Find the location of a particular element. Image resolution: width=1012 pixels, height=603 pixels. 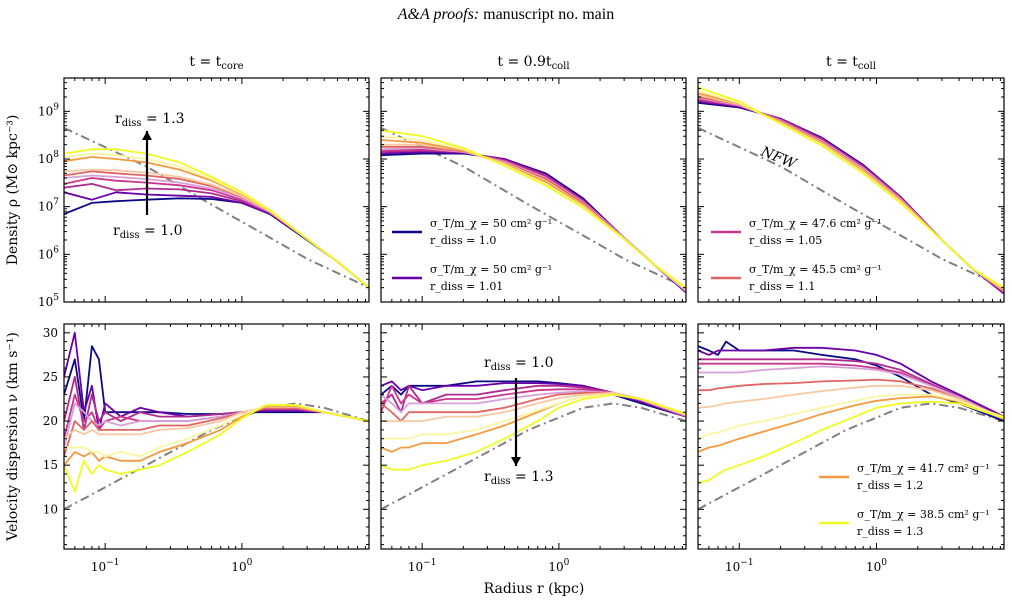

arrow-down-head is located at coordinates (516, 461).